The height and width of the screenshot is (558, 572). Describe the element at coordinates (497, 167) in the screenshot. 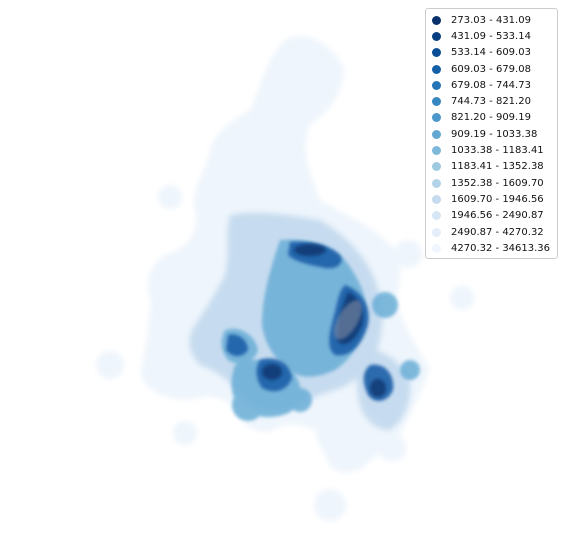

I see `legend-label: 1183.41 - 1352.38` at that location.